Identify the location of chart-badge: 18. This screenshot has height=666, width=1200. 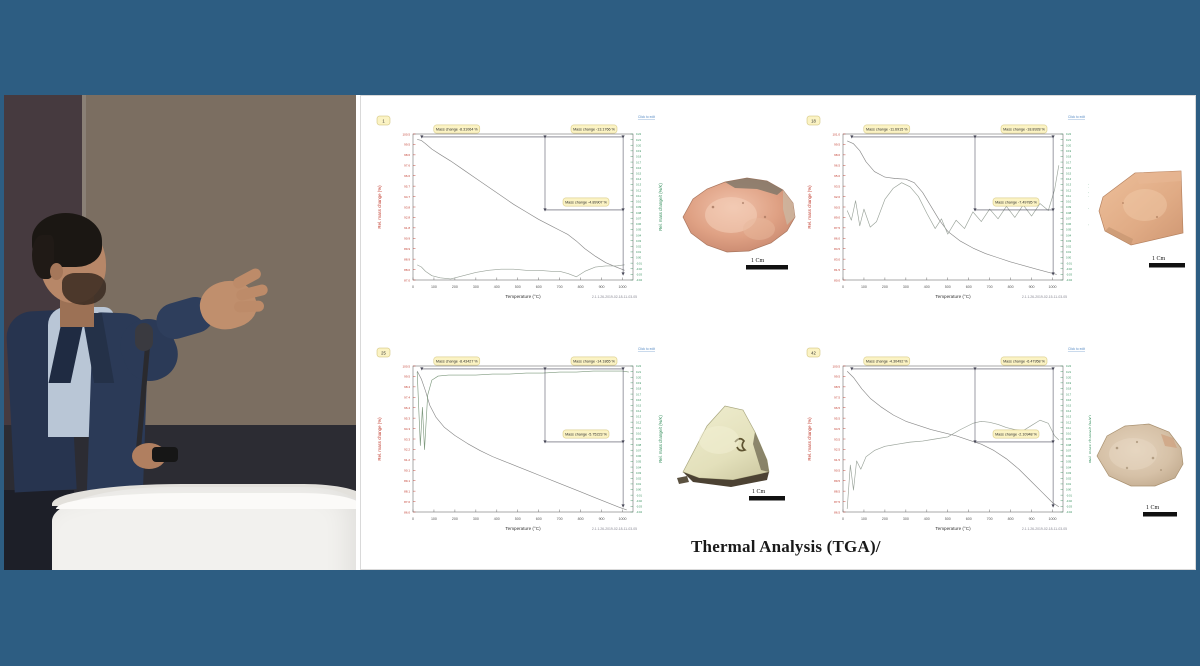
(813, 120).